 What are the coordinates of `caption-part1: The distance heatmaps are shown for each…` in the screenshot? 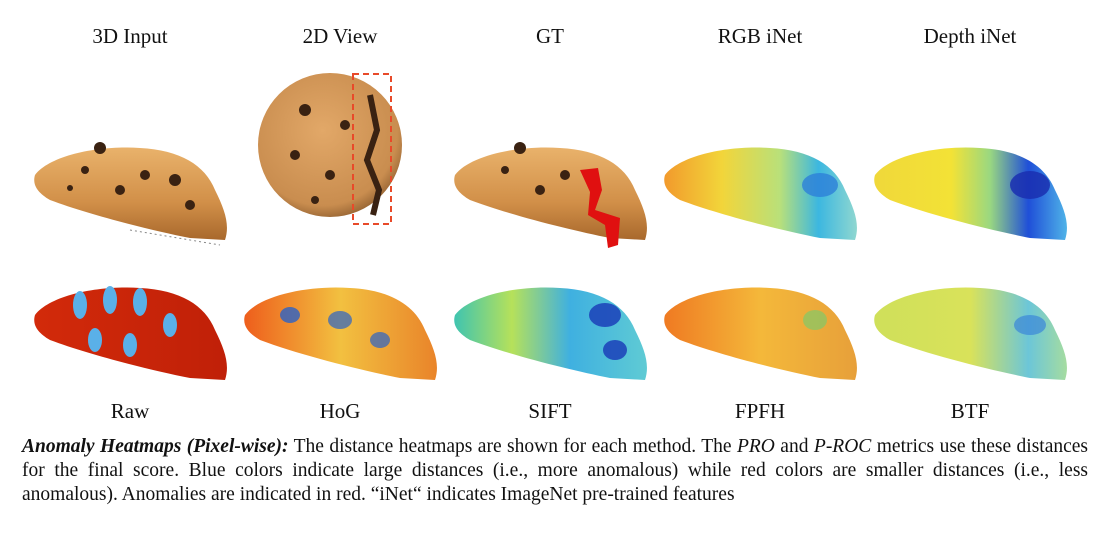 It's located at (512, 446).